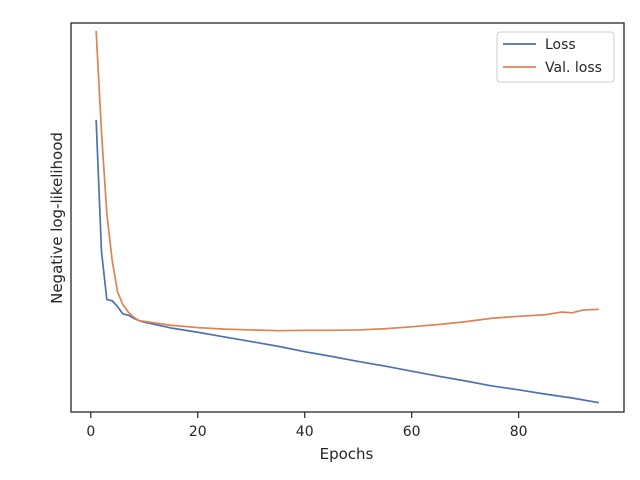 The width and height of the screenshot is (640, 480). Describe the element at coordinates (573, 68) in the screenshot. I see `legend-label-val-loss: Val. loss` at that location.